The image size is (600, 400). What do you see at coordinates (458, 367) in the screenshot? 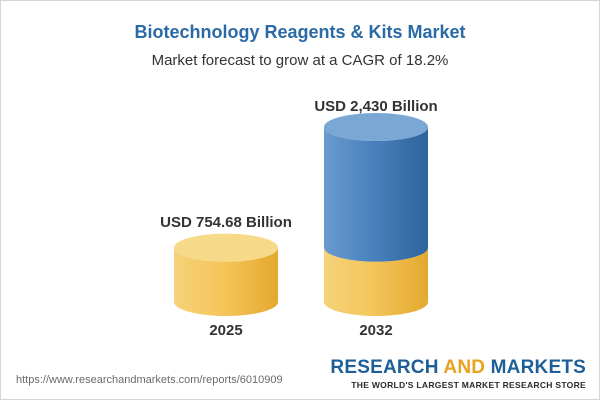
I see `brand-name: RESEARCH AND MARKETS` at bounding box center [458, 367].